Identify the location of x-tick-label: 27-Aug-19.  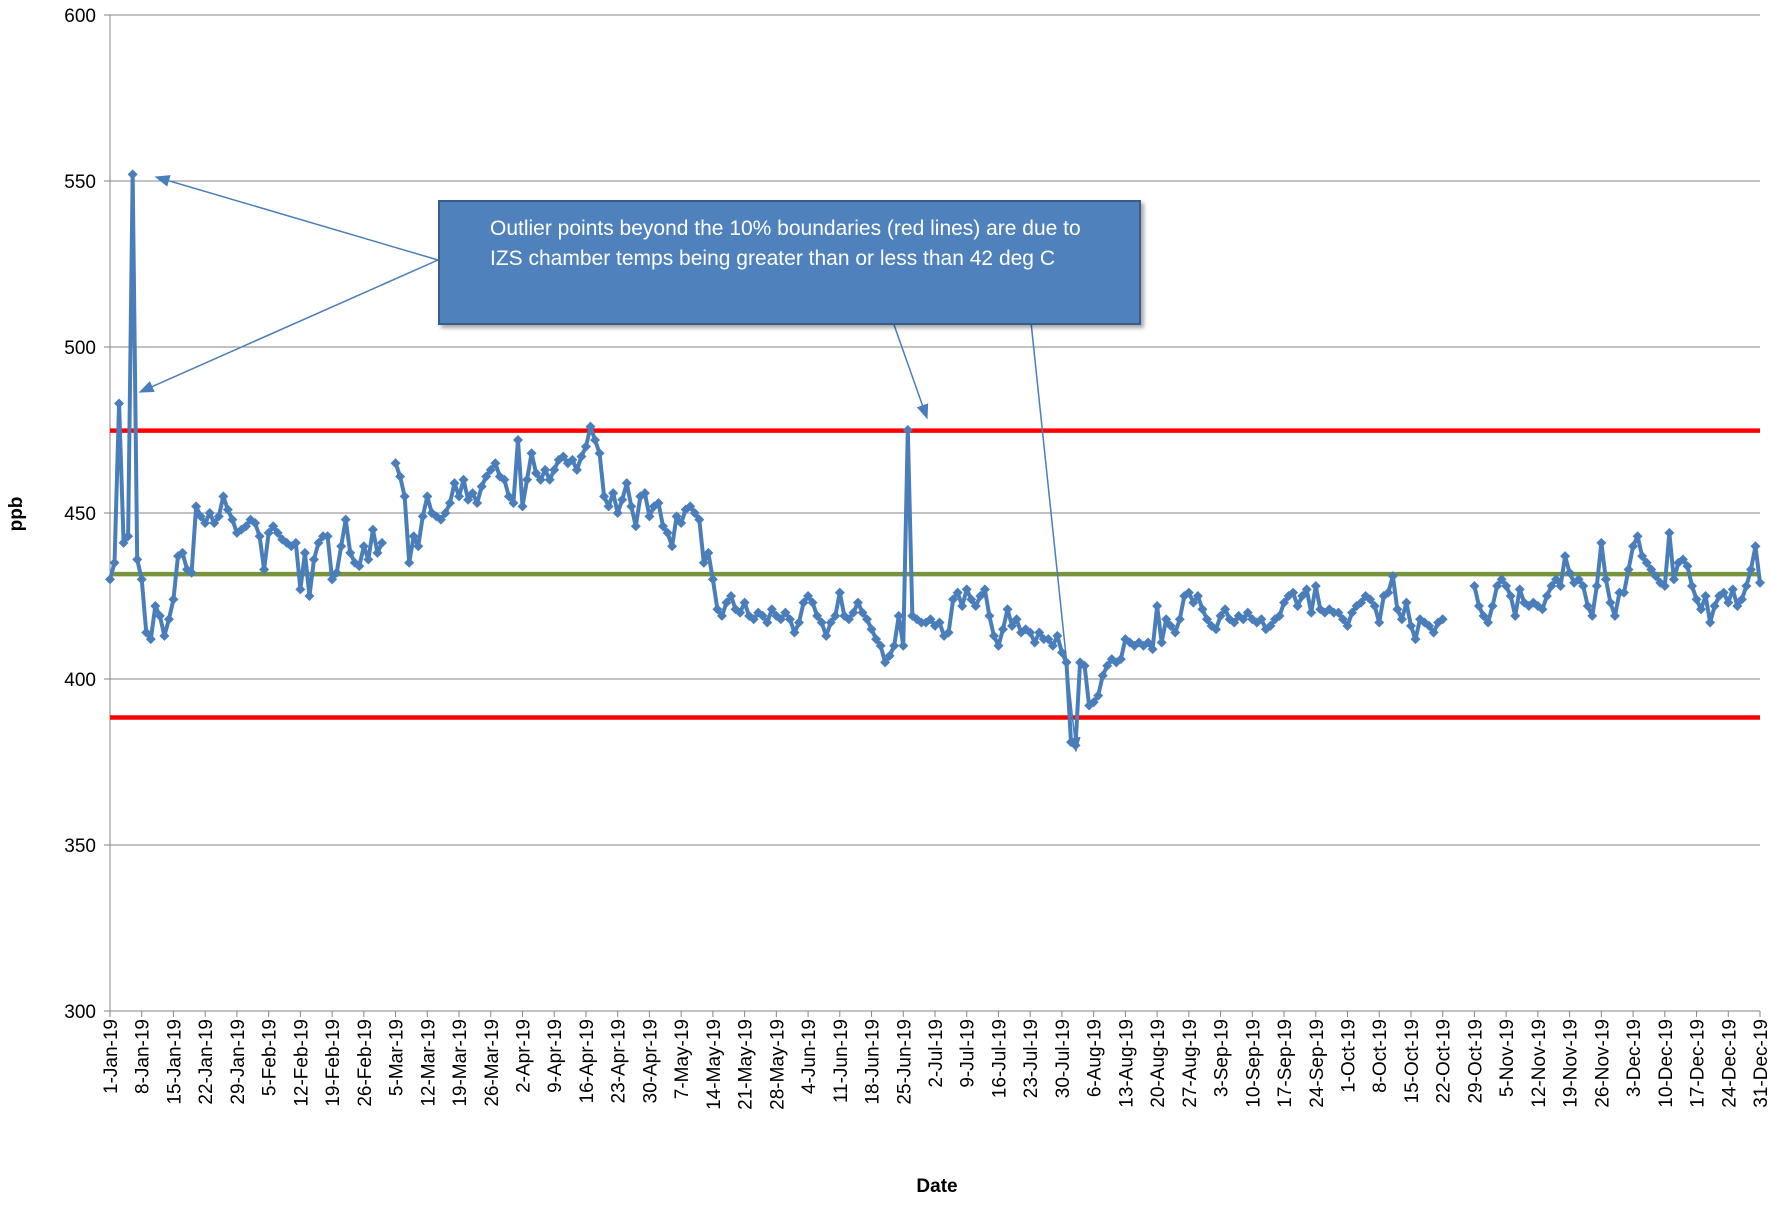
(1190, 1063).